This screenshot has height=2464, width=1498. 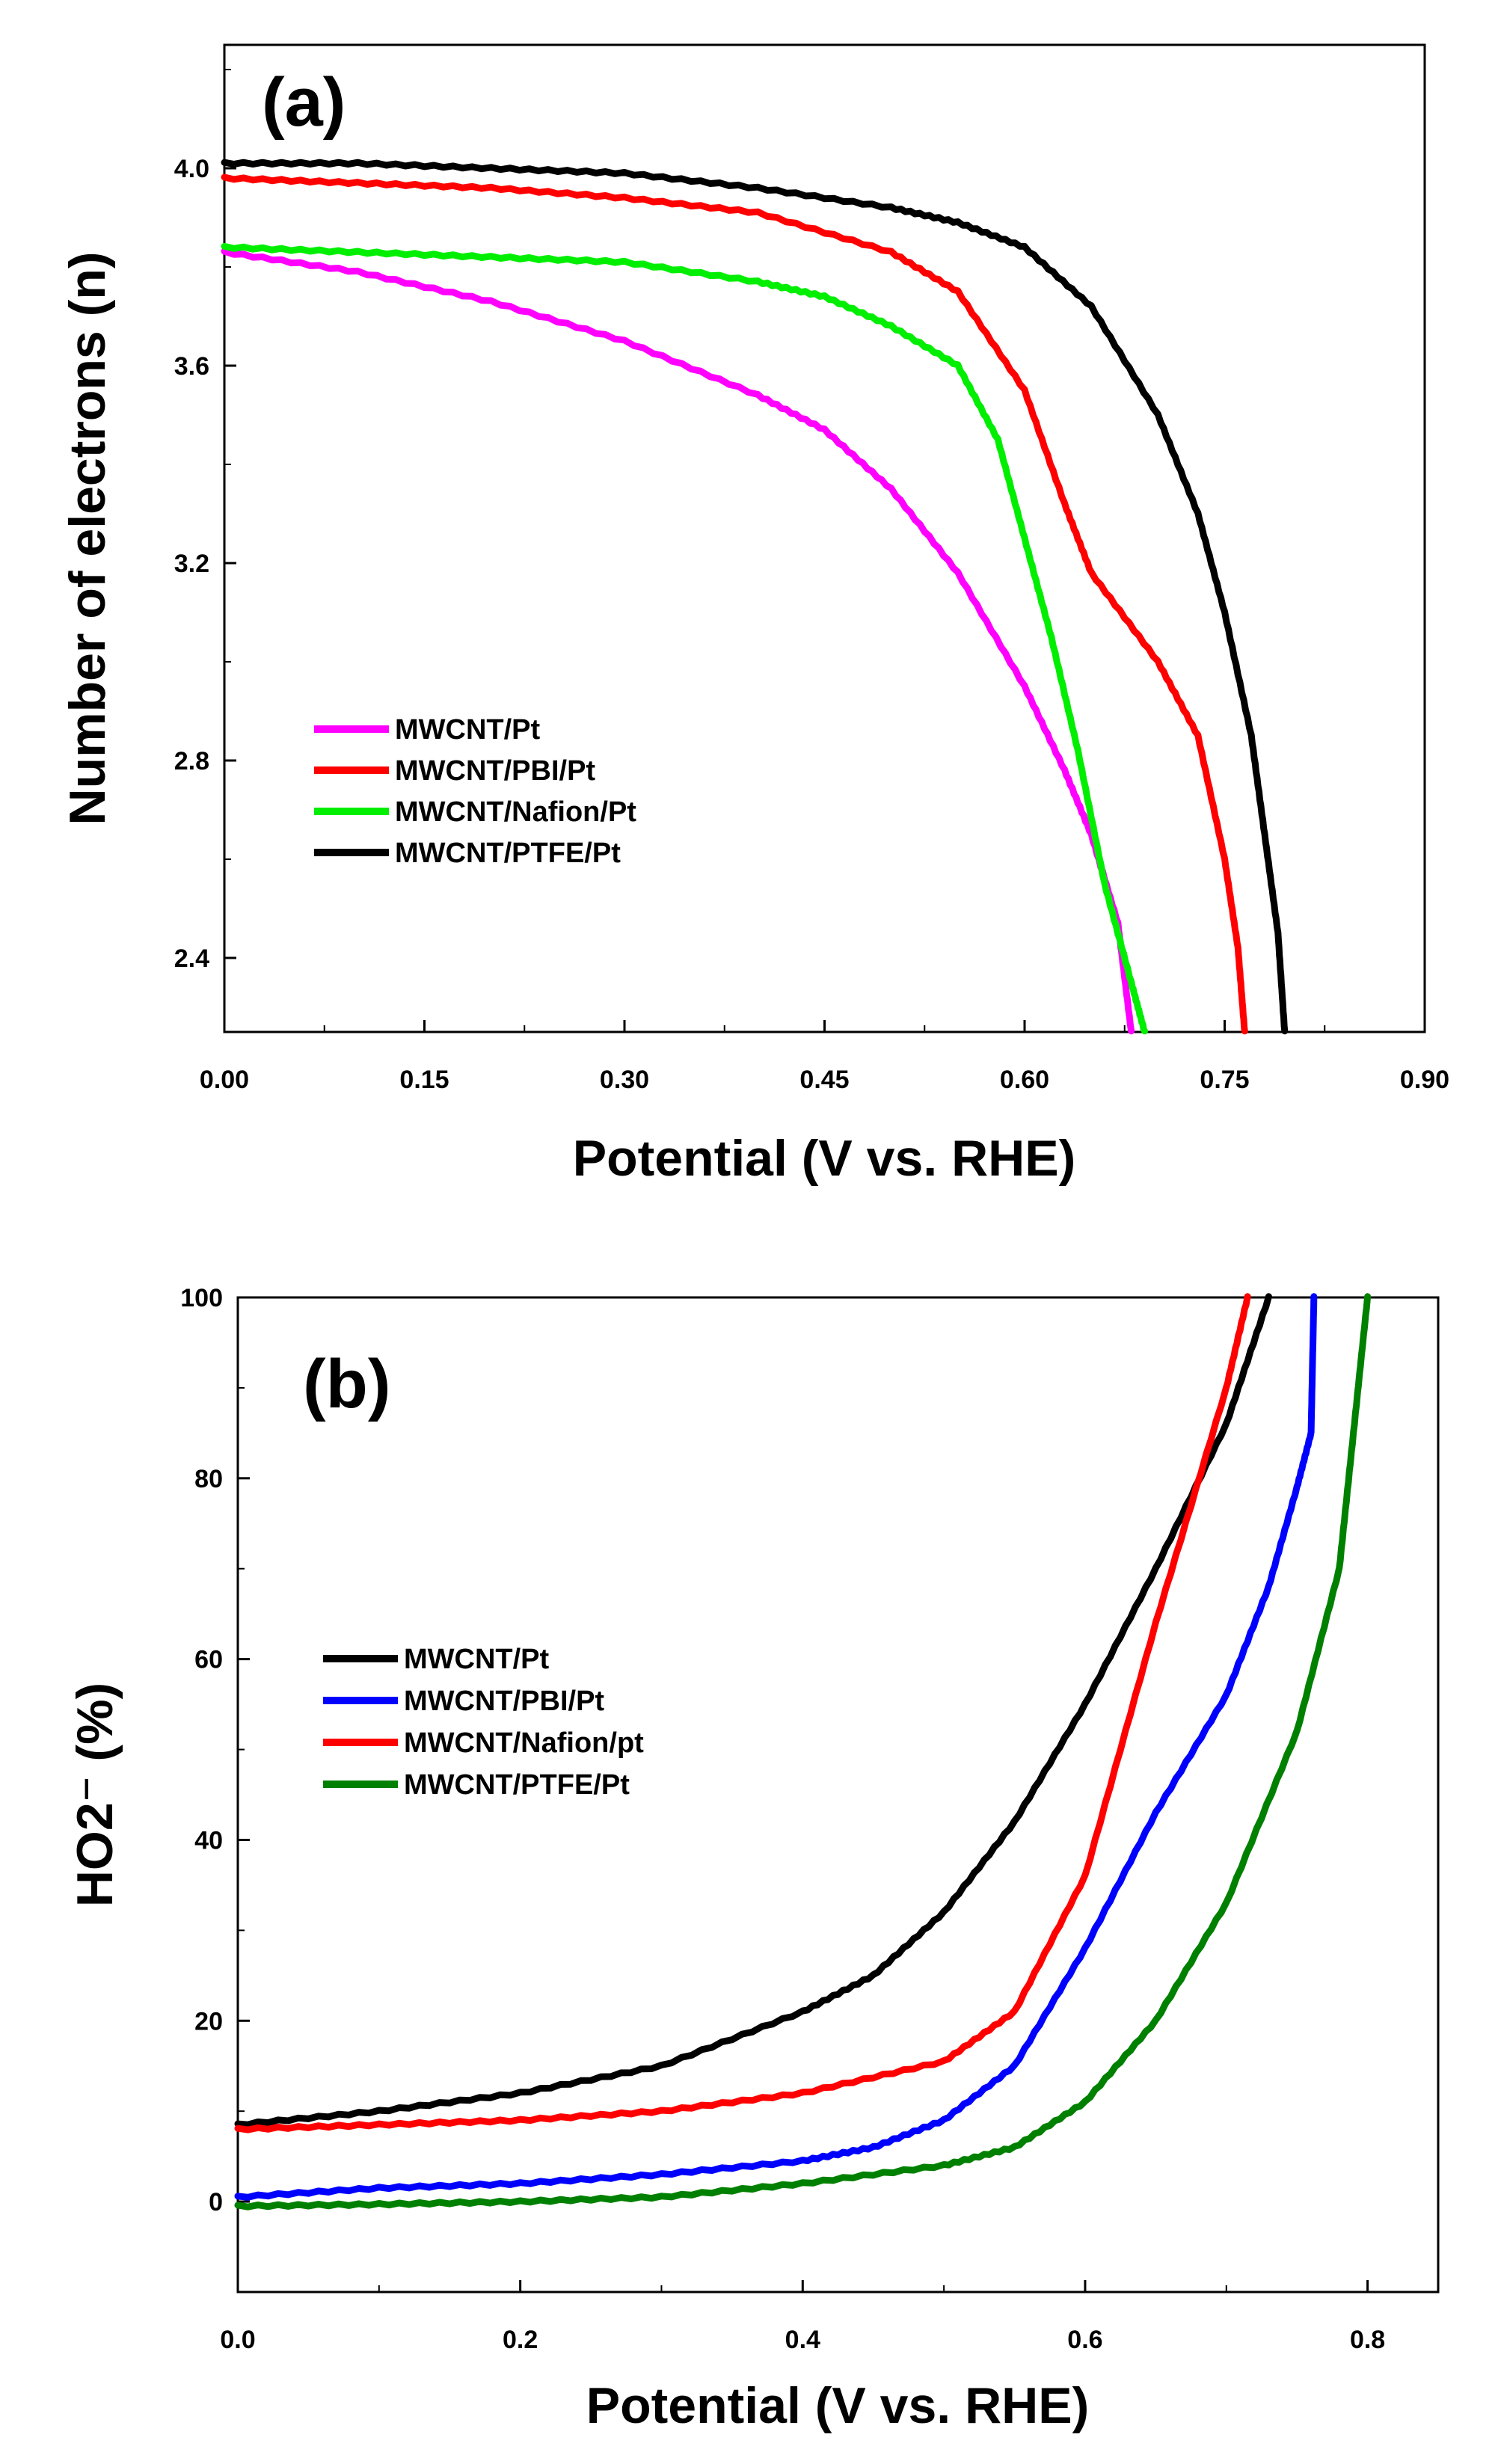 I want to click on x-tick-labels-a: 0.00 0.15 0.30 0.45 0.60 0.75 0.90, so click(x=824, y=1080).